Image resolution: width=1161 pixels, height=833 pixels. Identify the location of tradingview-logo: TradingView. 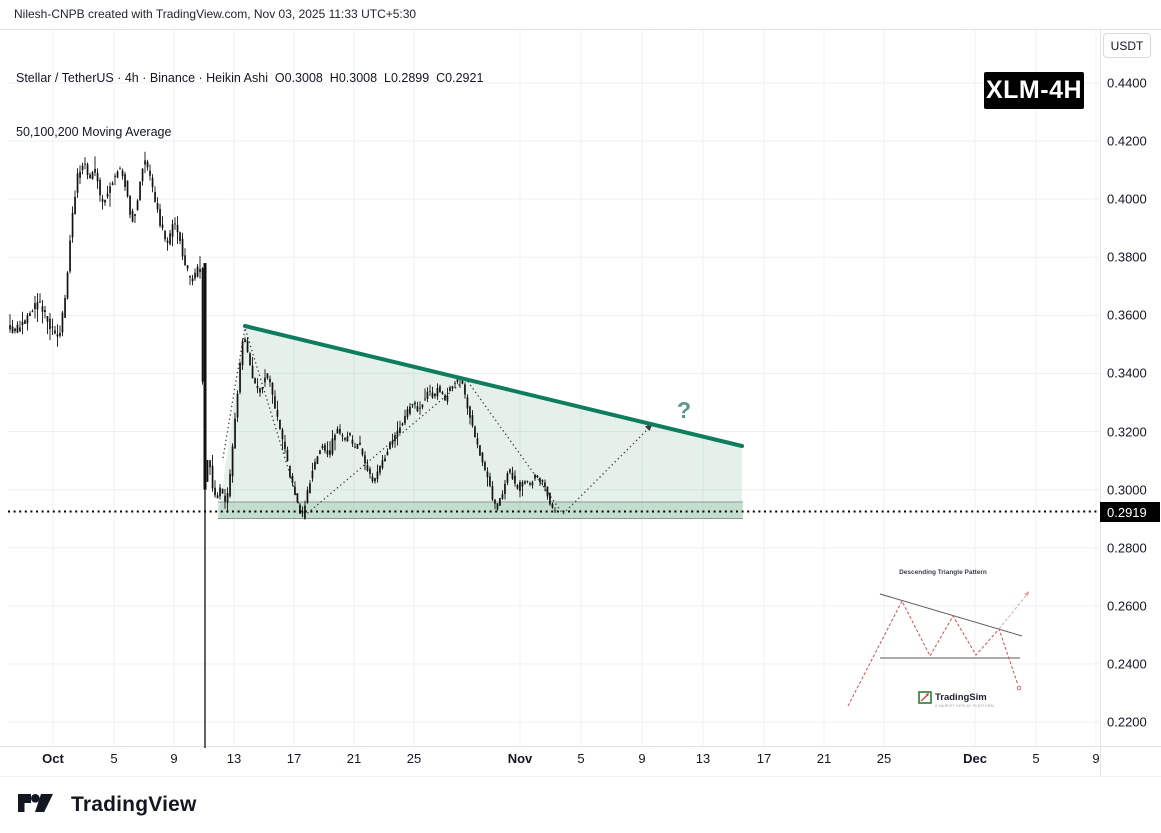
(107, 805).